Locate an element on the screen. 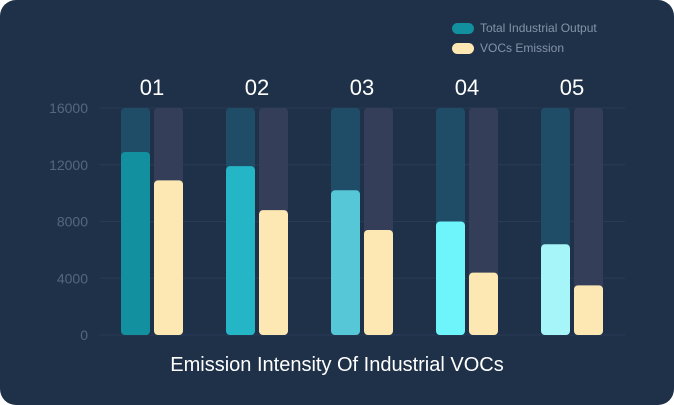  legend-item-output: Total Industrial Output is located at coordinates (524, 28).